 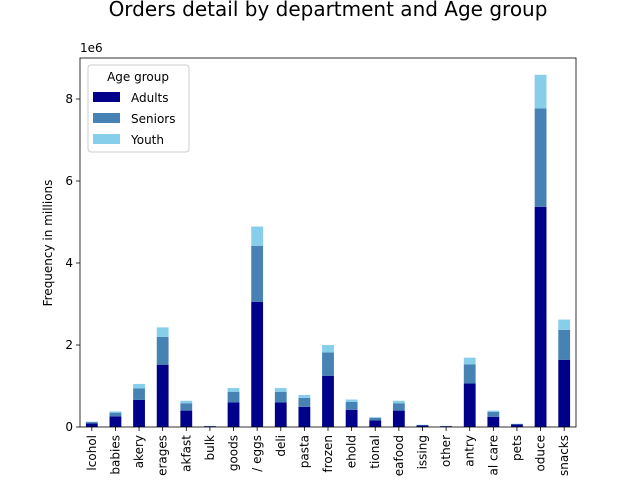 I want to click on x-tick-label-dairy-eggs: / eggs, so click(x=257, y=453).